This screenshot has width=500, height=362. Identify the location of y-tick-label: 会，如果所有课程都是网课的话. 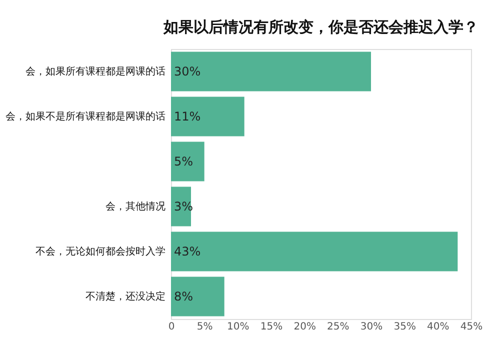
(96, 72).